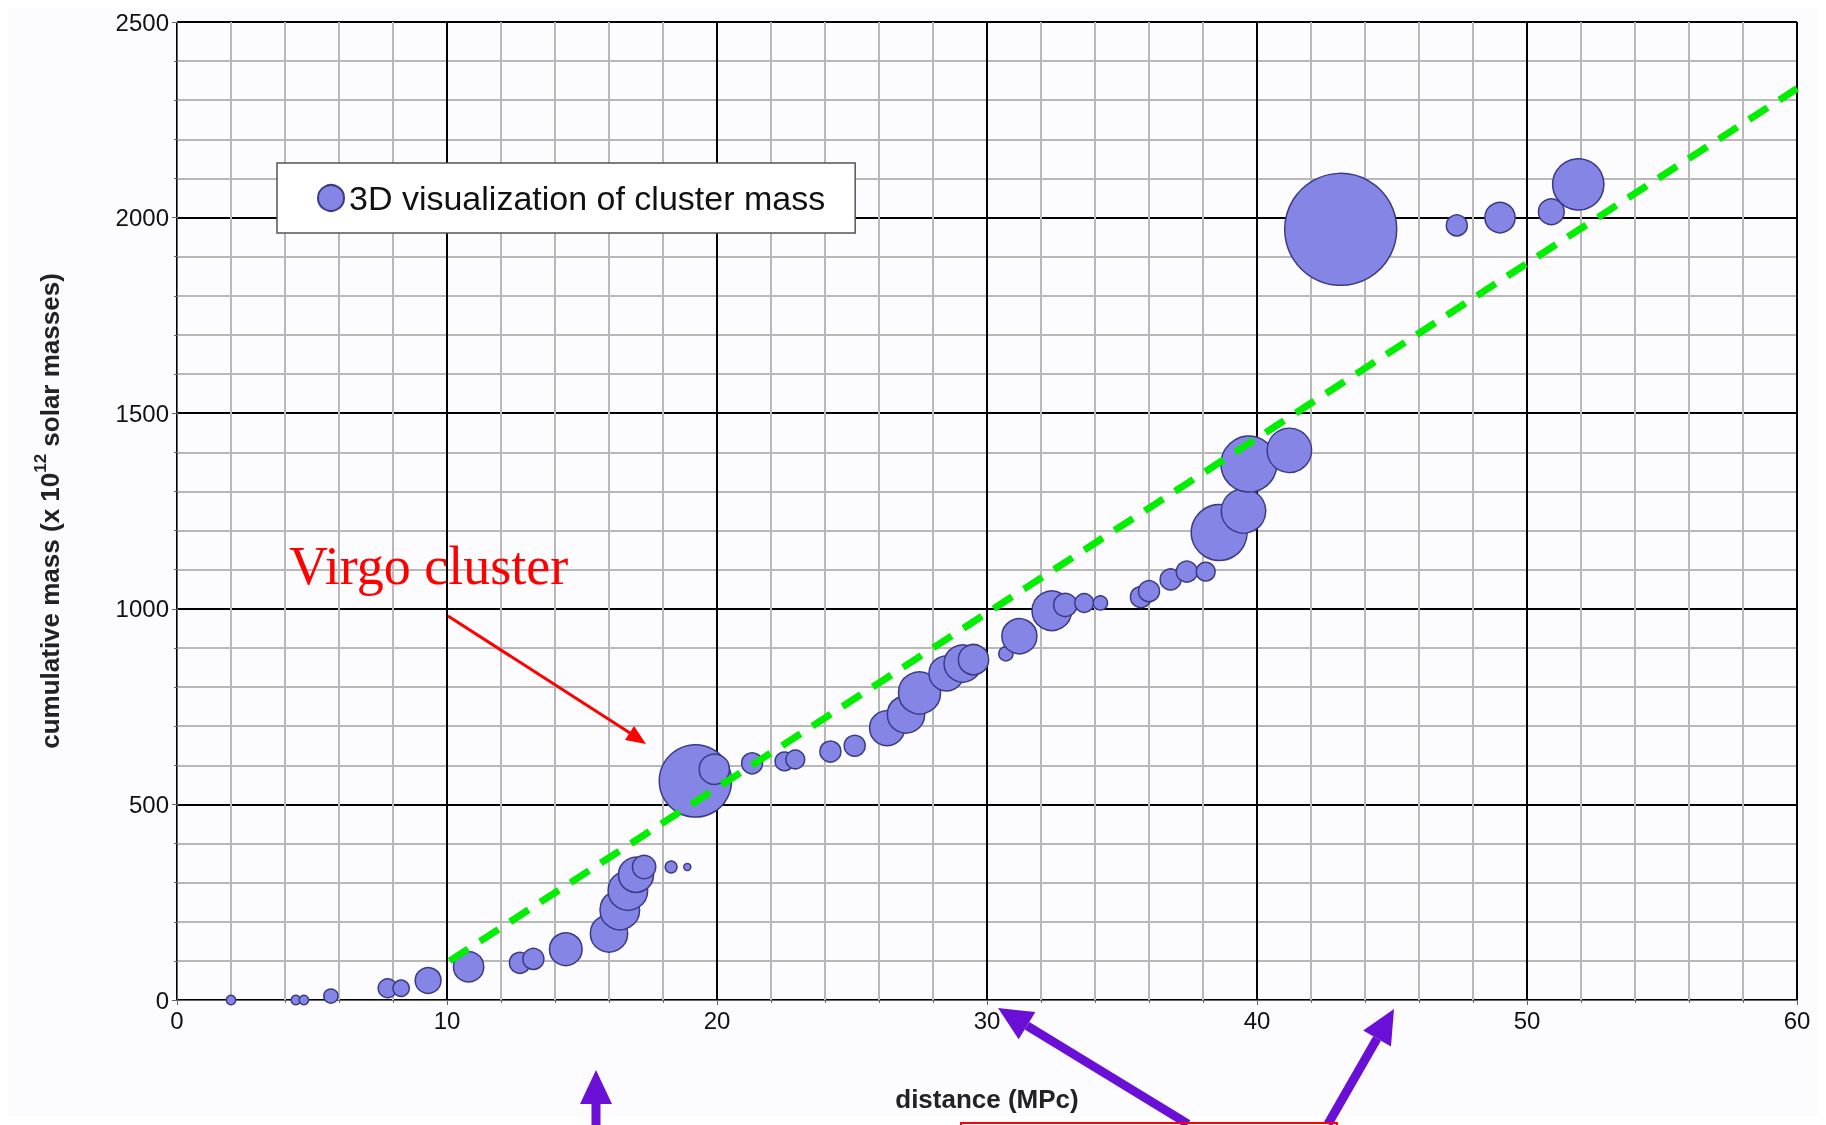  I want to click on x-axis-title: distance (MPc), so click(987, 1099).